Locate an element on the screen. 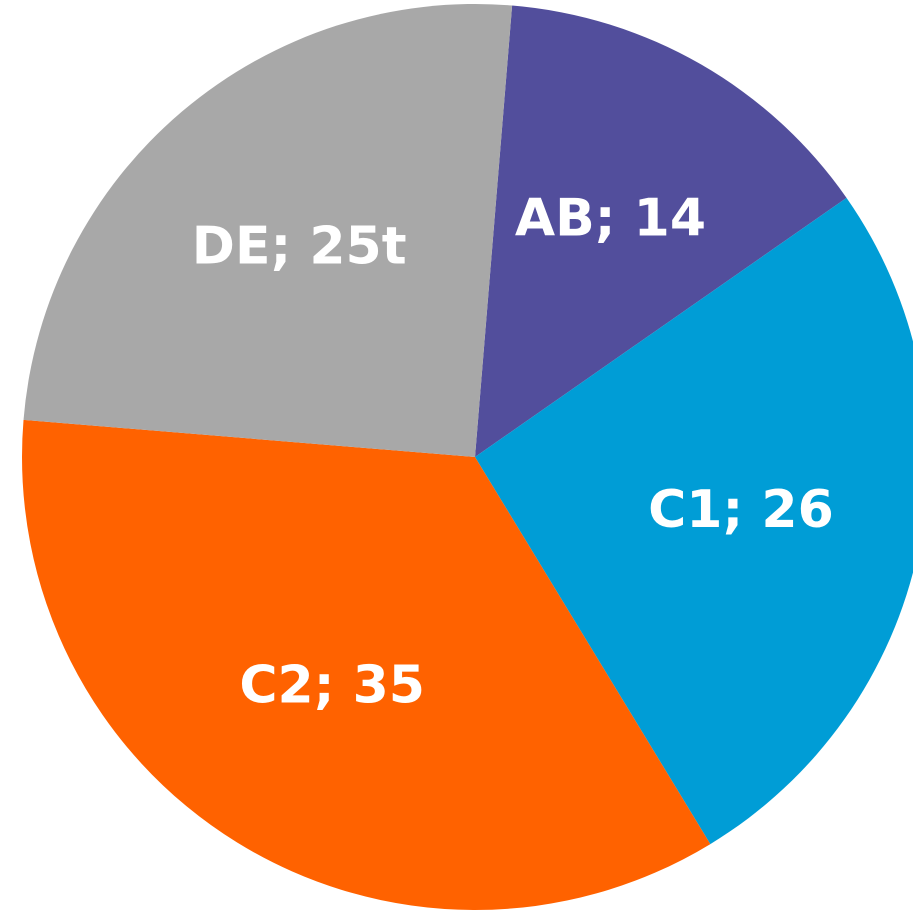  data-label: AB; 14 is located at coordinates (610, 218).